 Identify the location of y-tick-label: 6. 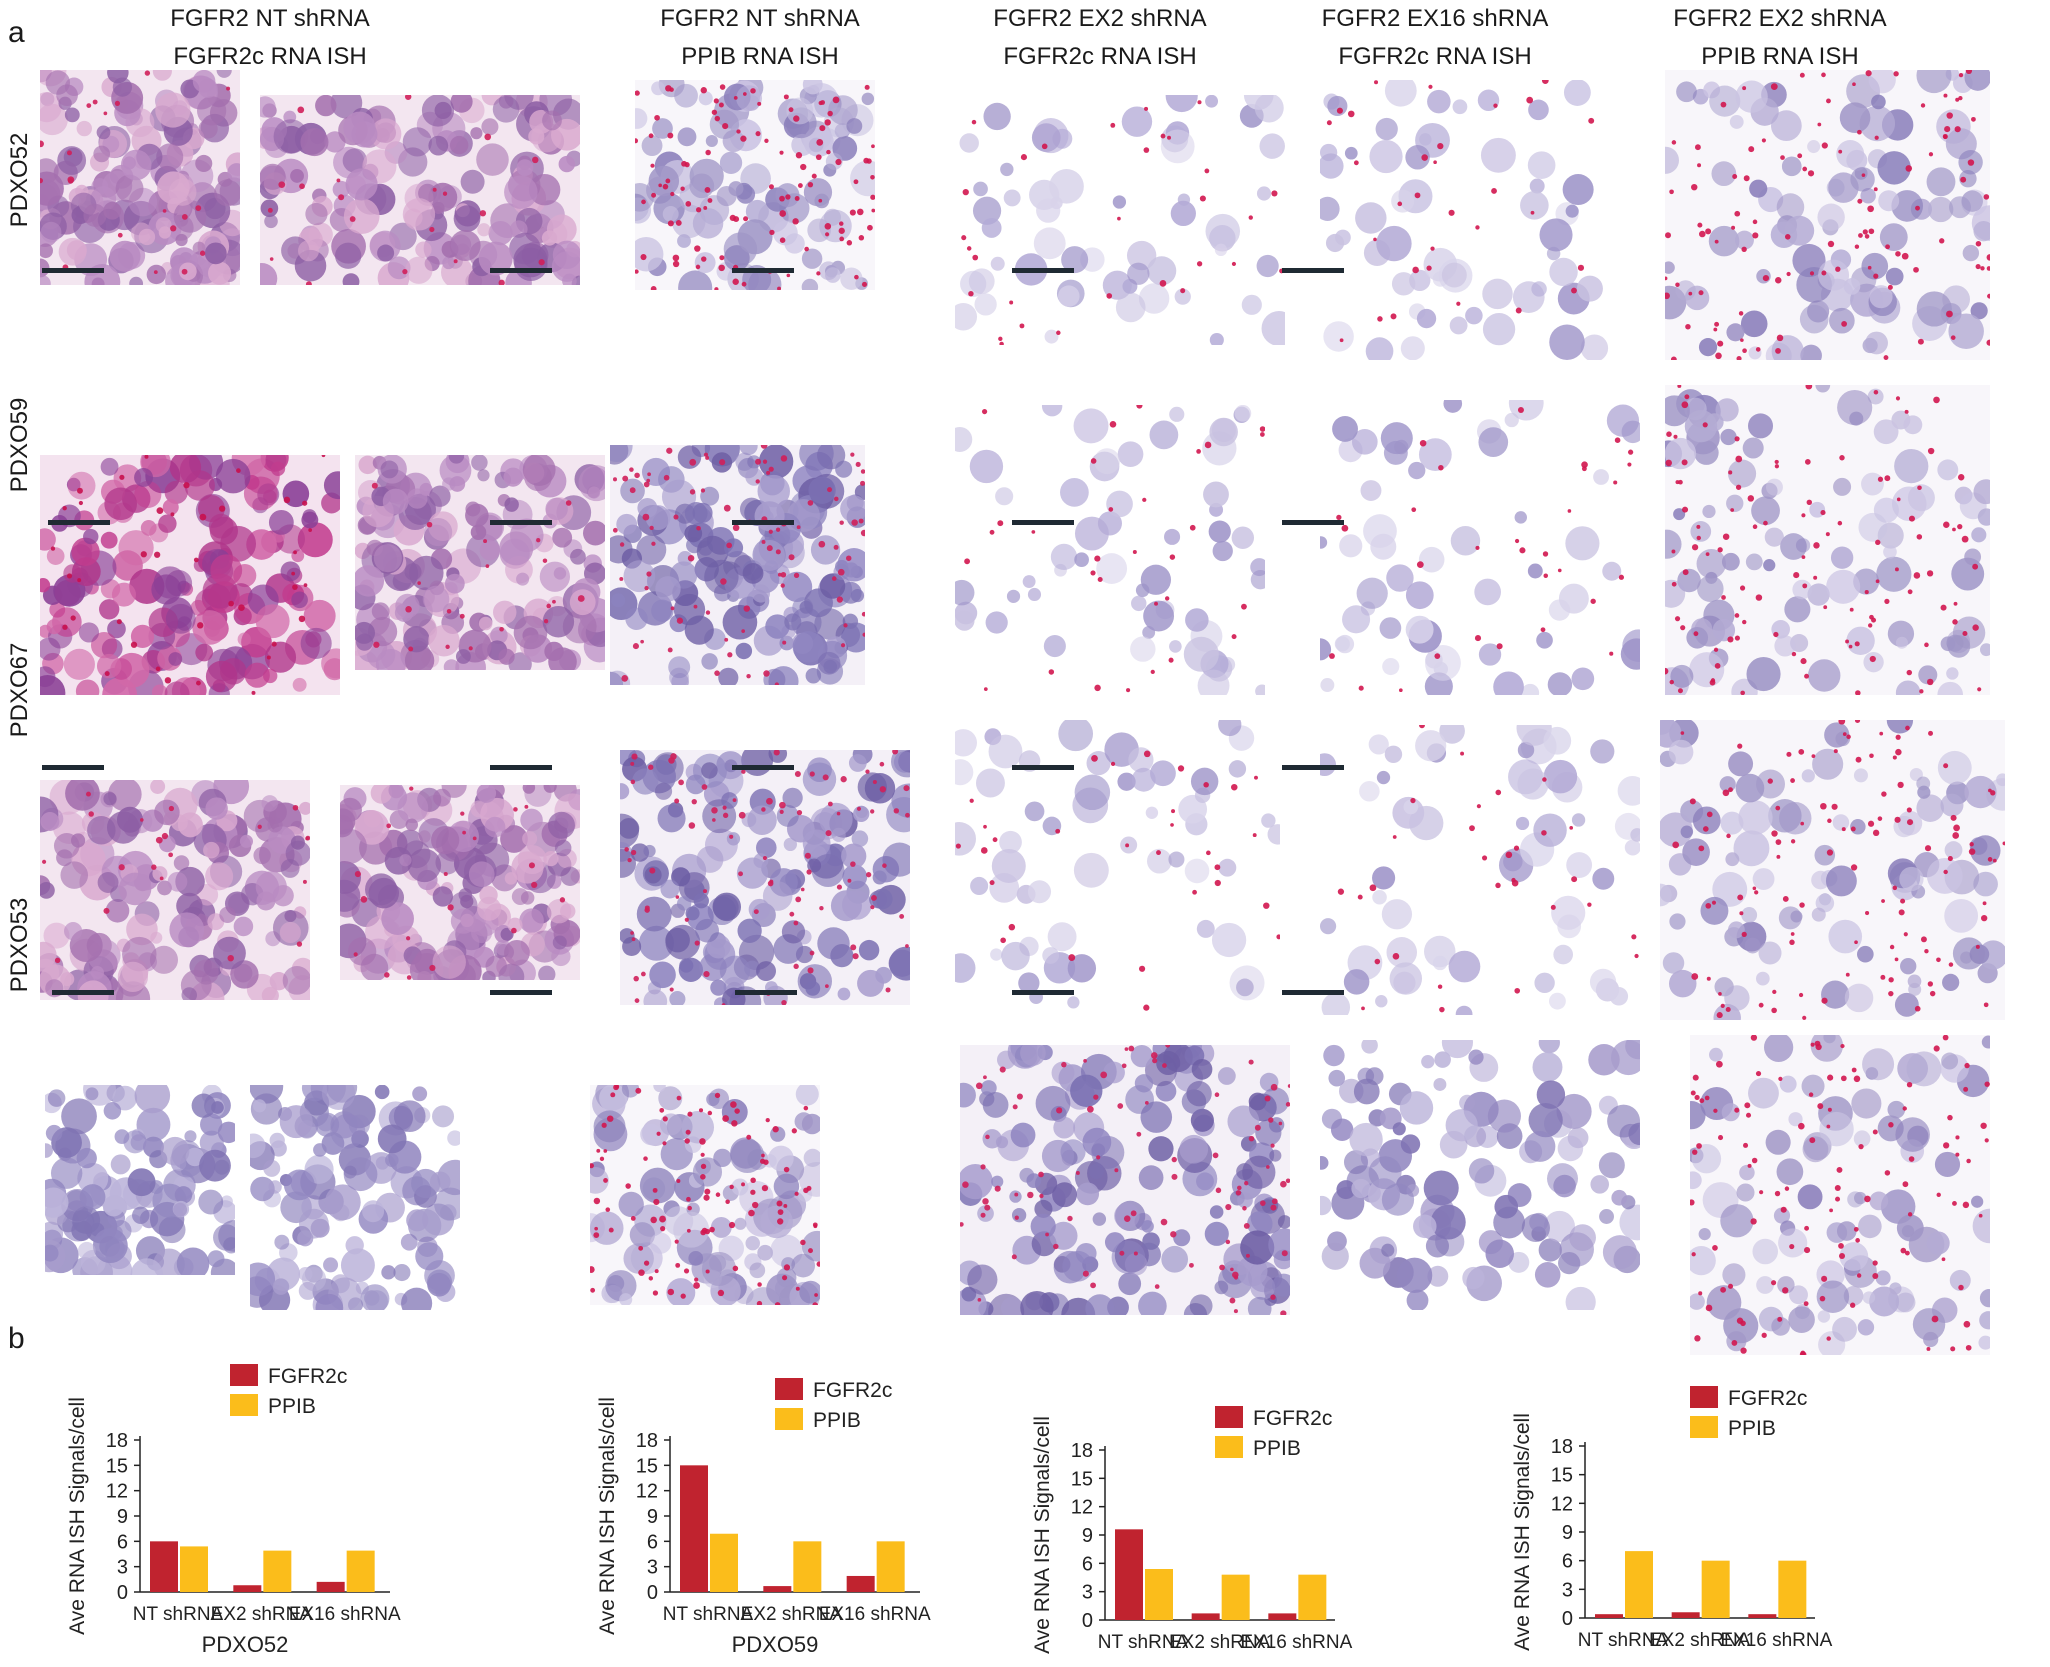
(652, 1542).